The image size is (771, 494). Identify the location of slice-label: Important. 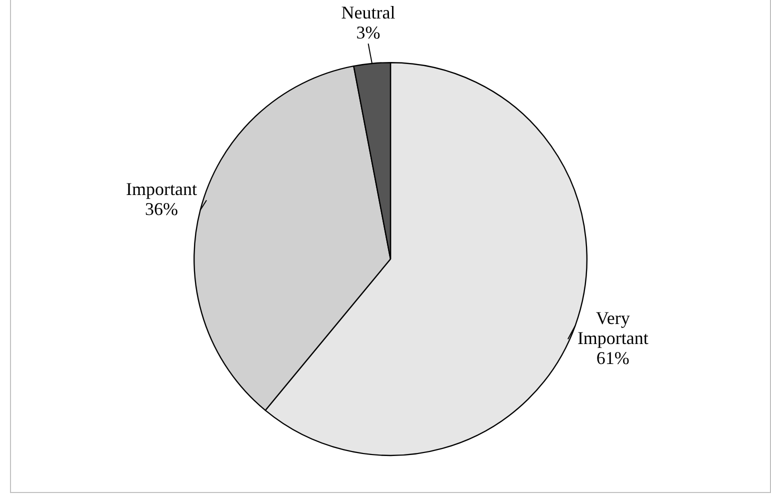
(162, 188).